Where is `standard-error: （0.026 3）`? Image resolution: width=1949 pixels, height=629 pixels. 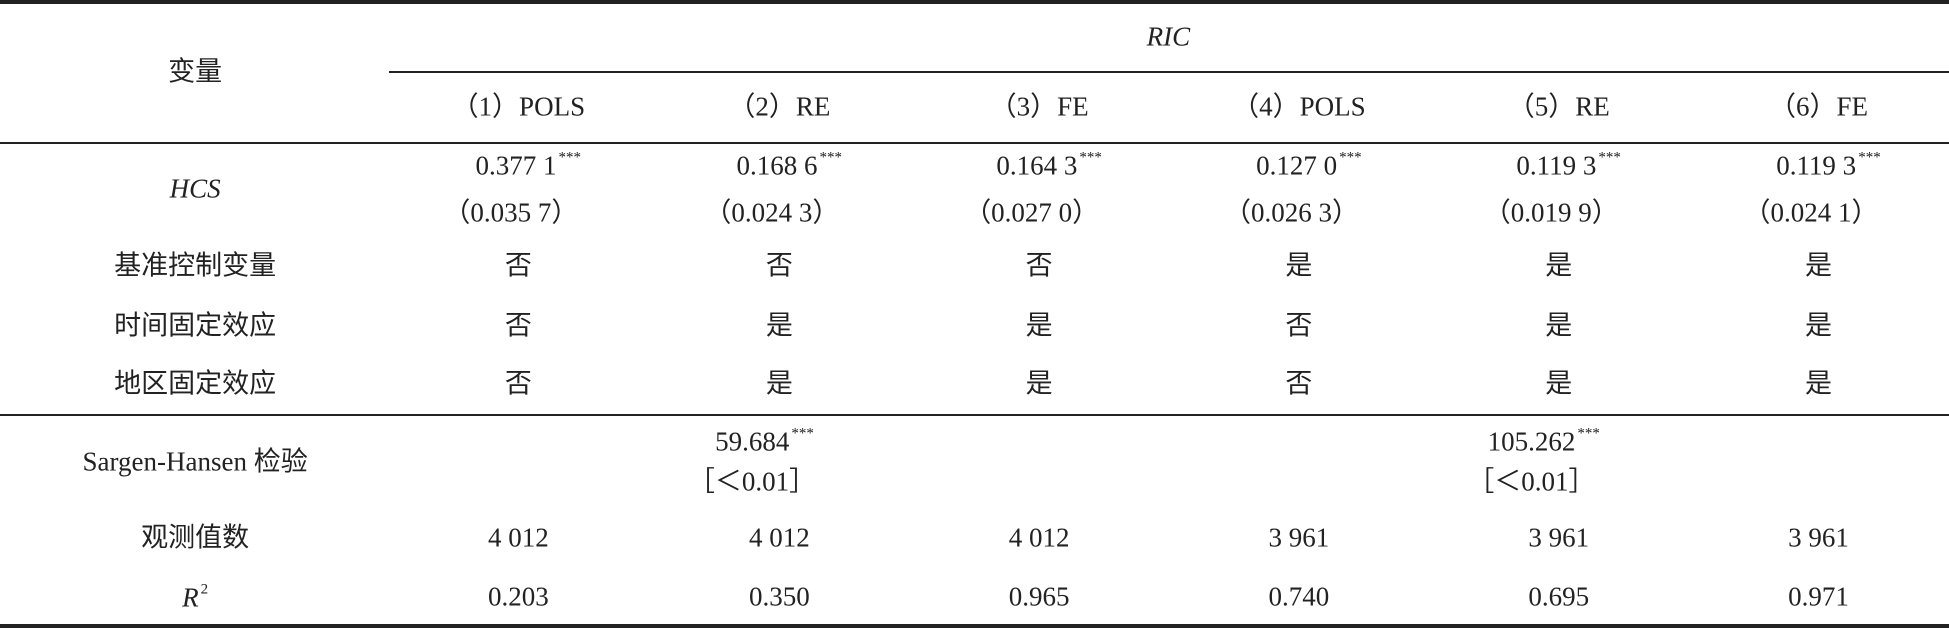
standard-error: （0.026 3） is located at coordinates (1291, 212).